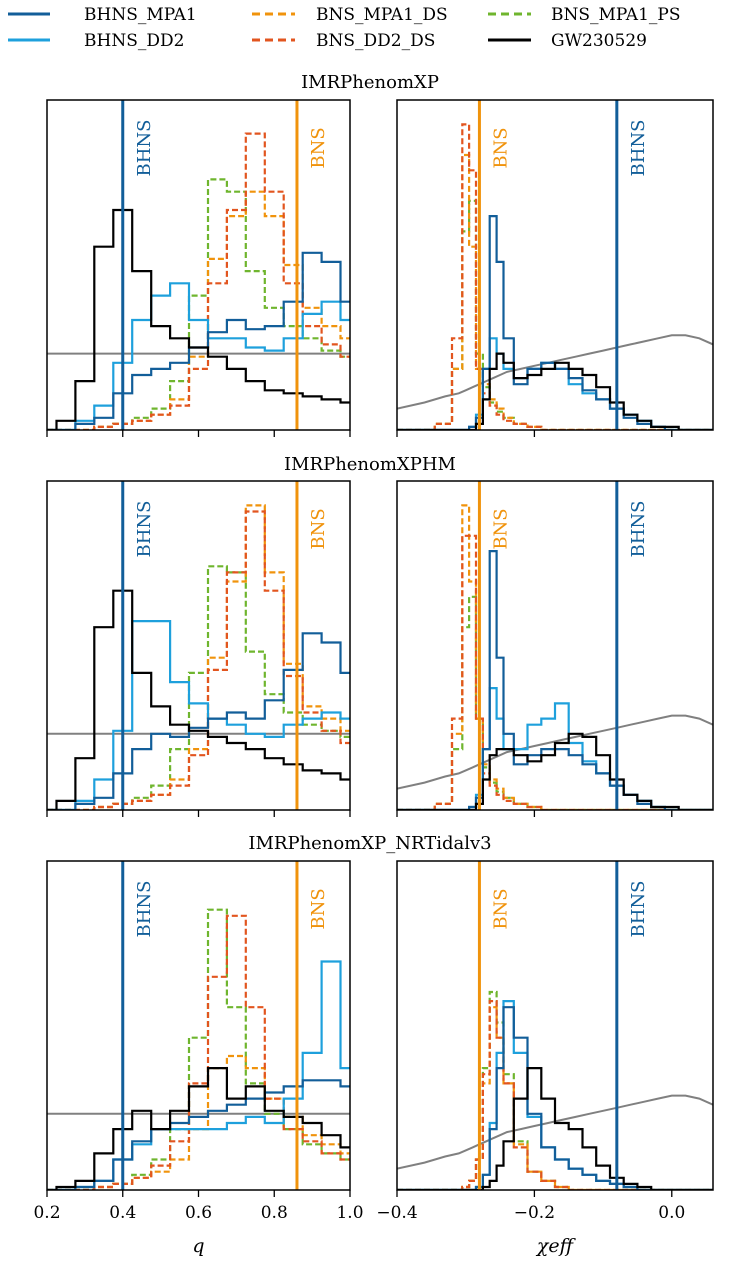 The image size is (741, 1265). I want to click on legend-label: GW230529, so click(599, 41).